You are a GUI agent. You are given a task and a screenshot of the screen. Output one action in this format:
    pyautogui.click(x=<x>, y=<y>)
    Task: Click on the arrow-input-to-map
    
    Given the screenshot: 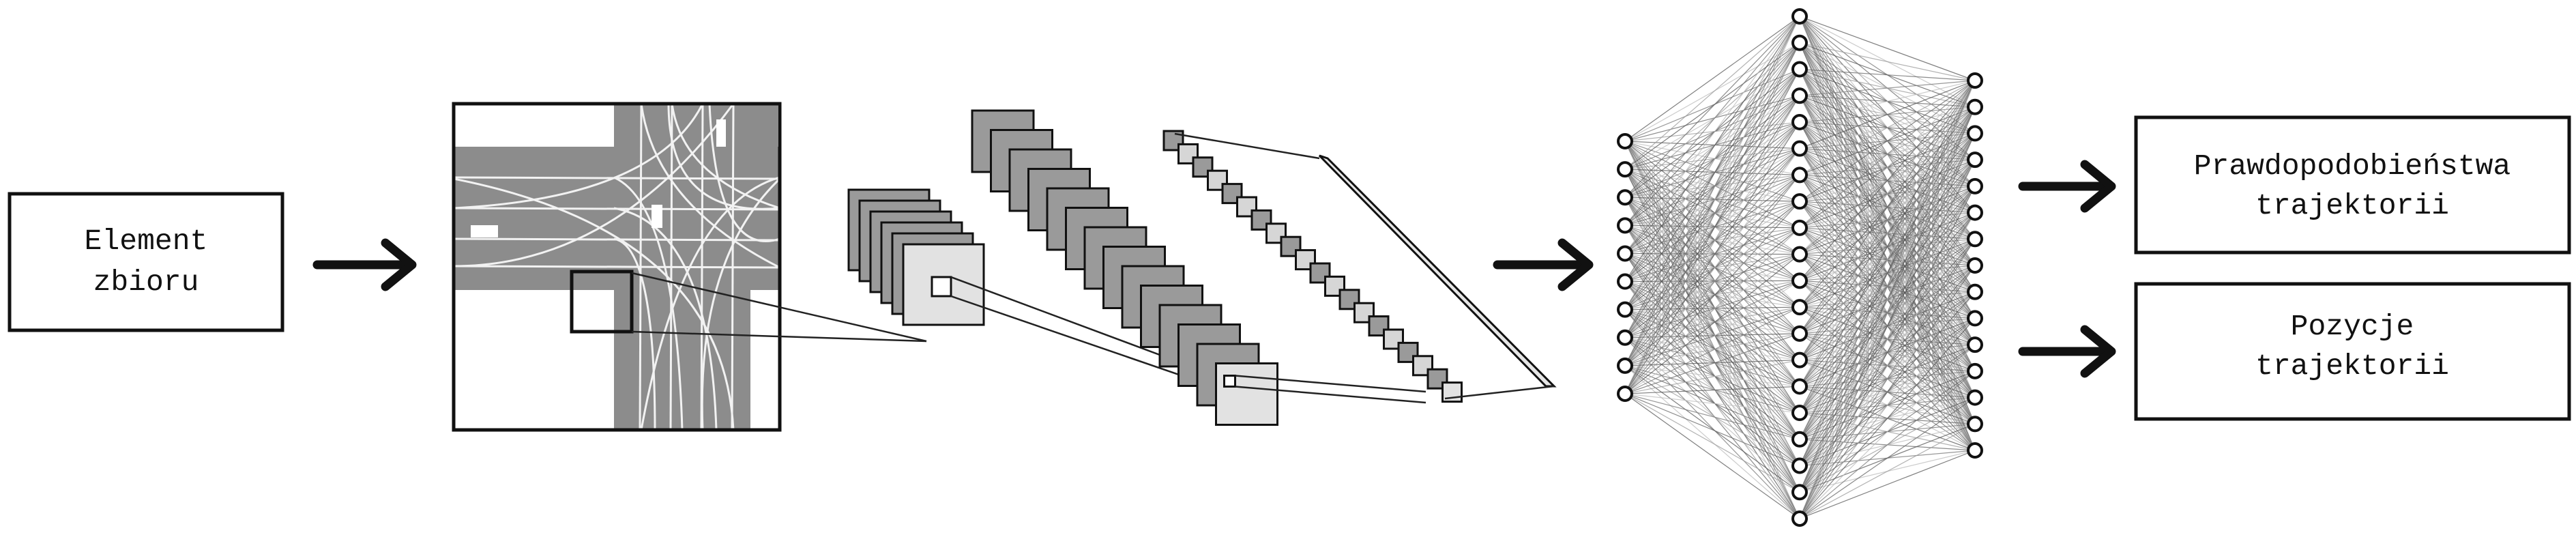 What is the action you would take?
    pyautogui.click(x=365, y=264)
    